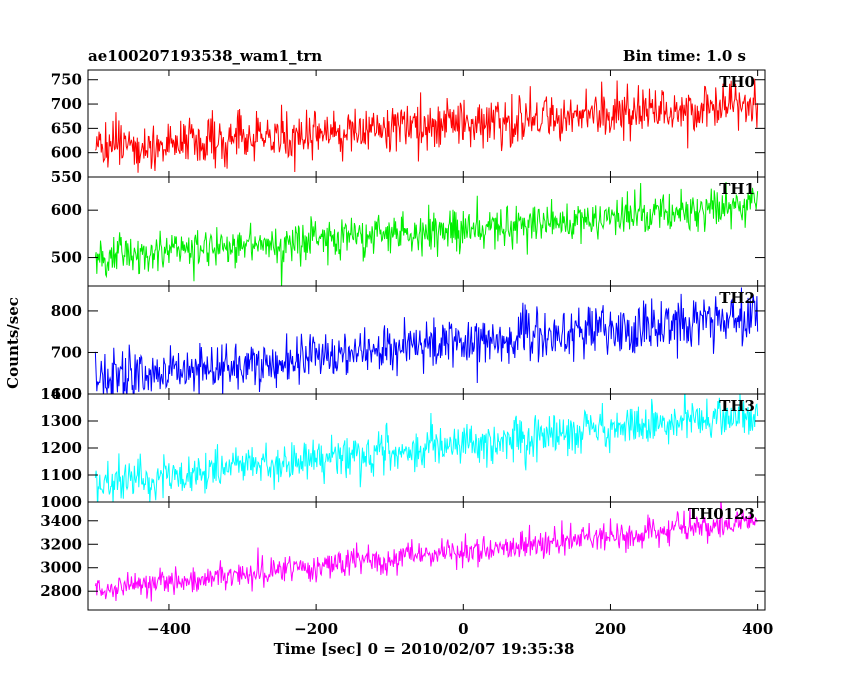  I want to click on panel-frame, so click(426, 556).